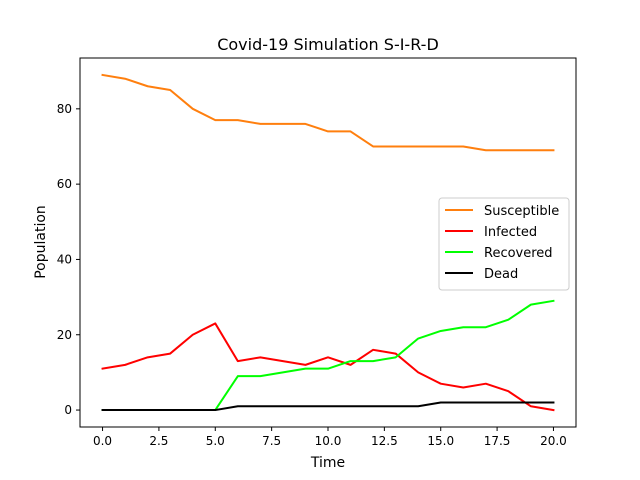 This screenshot has height=480, width=640. Describe the element at coordinates (328, 406) in the screenshot. I see `series-line-dead` at that location.